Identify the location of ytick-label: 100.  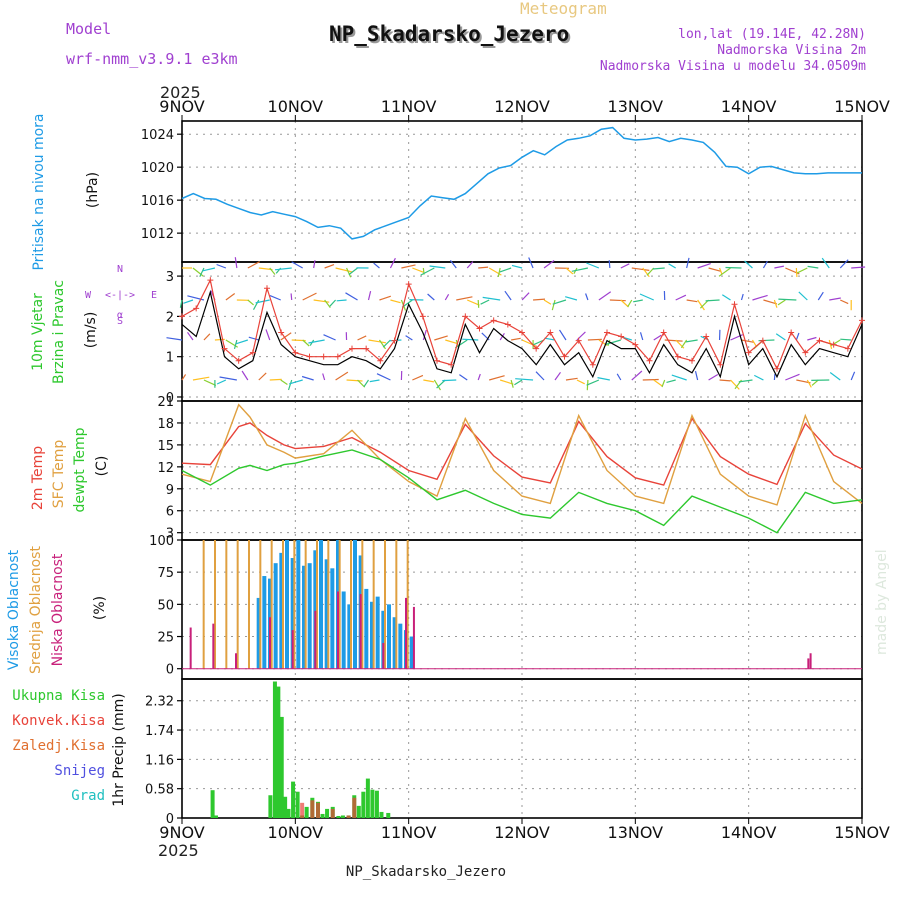
(161, 541).